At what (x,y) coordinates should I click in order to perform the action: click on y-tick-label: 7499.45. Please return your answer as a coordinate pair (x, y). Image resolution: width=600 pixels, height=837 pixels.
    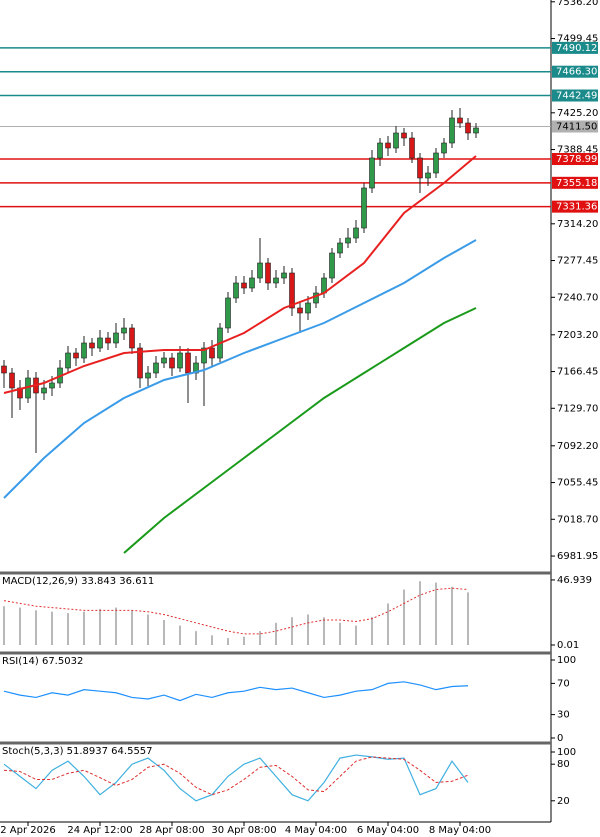
    Looking at the image, I should click on (577, 39).